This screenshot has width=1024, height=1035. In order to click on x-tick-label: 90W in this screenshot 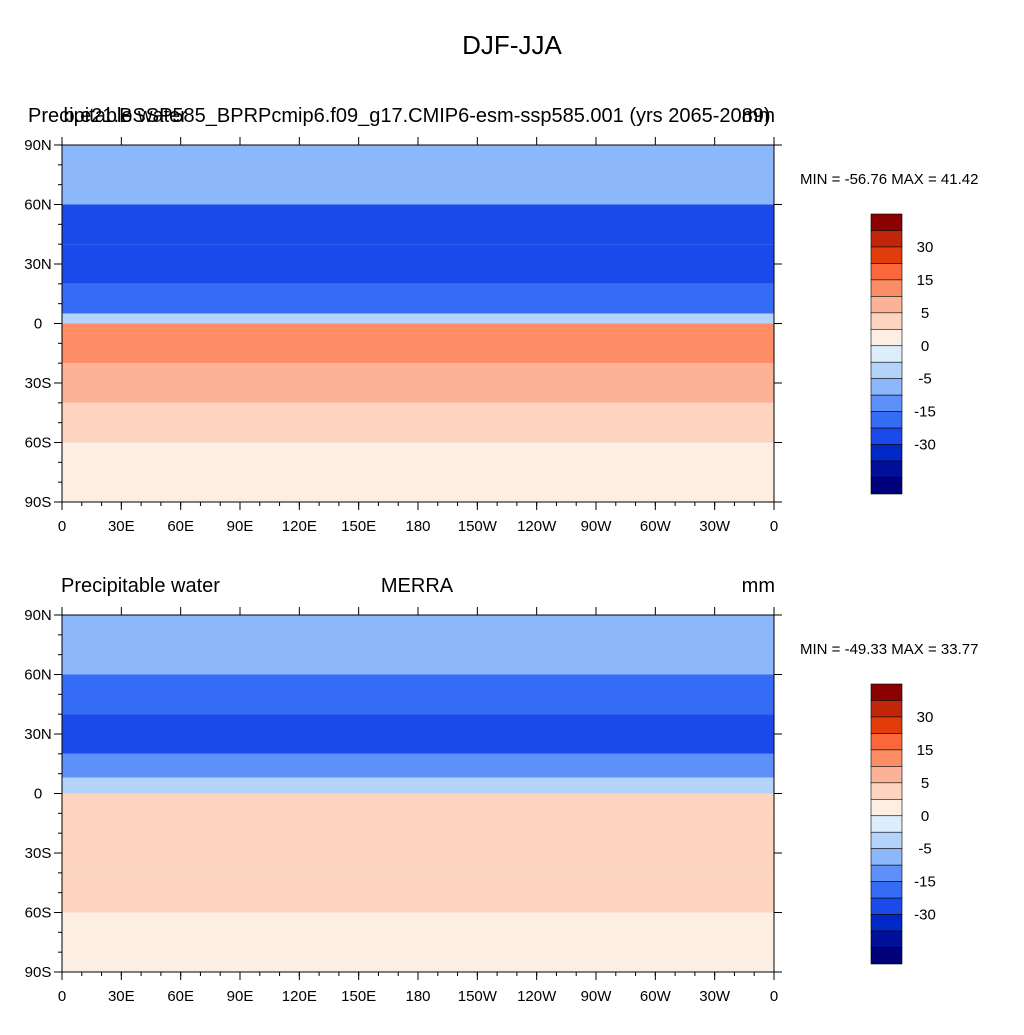, I will do `click(597, 526)`.